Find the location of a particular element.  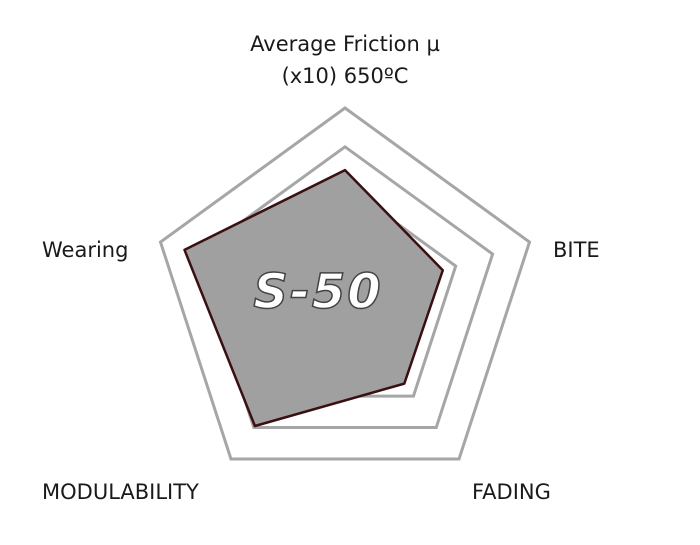

axis-label: Wearing is located at coordinates (85, 250).